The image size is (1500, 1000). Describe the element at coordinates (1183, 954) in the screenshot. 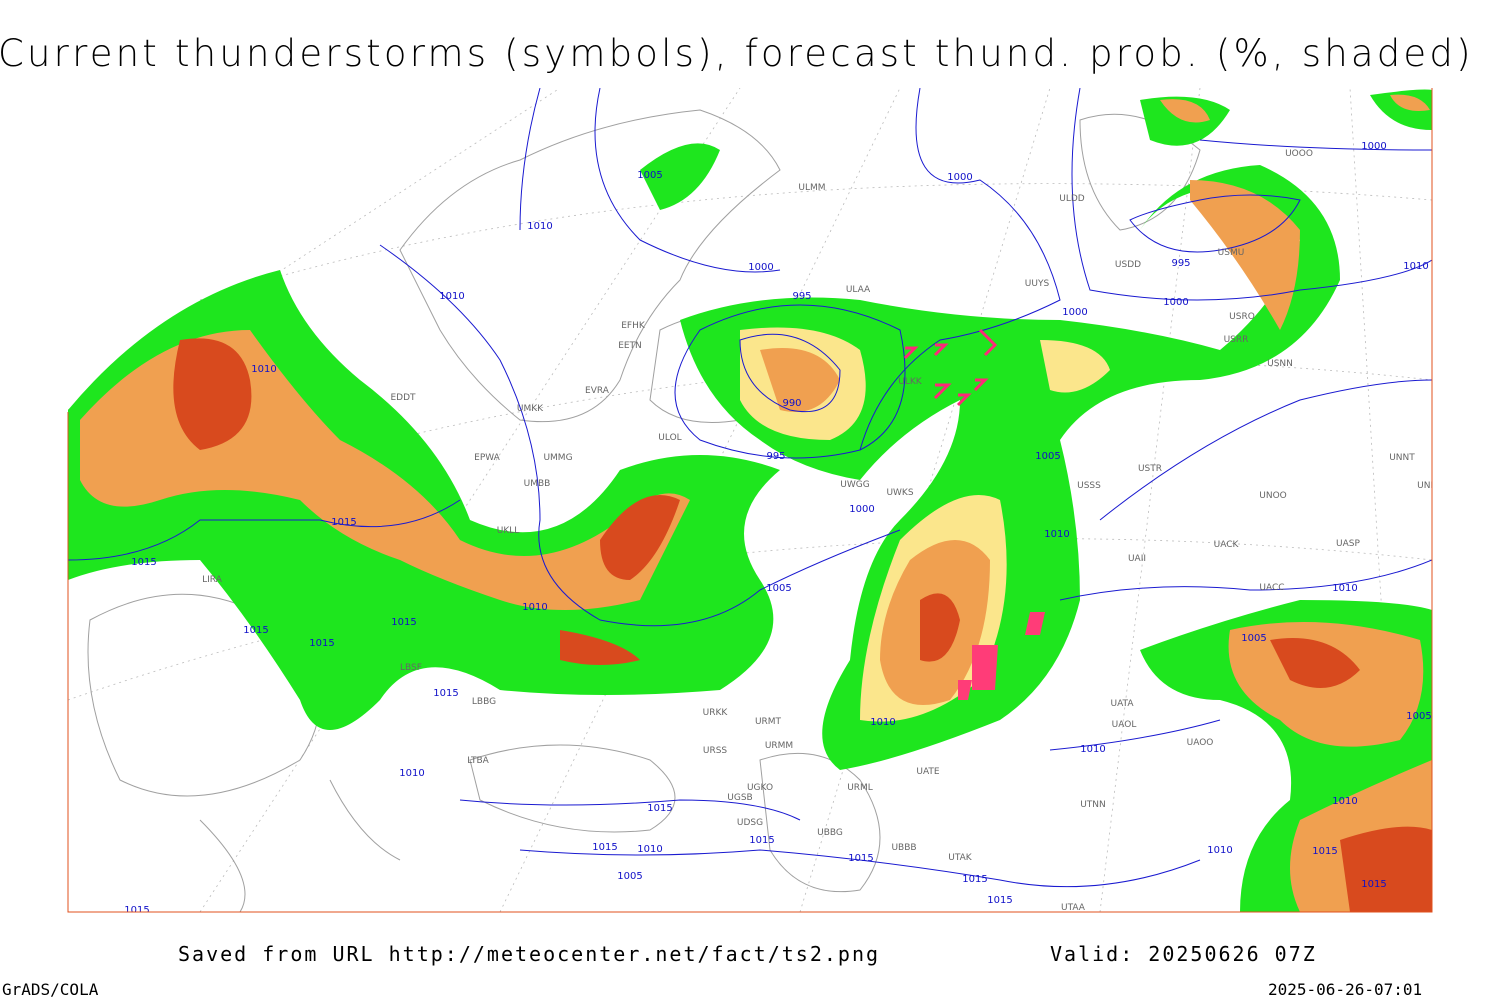

I see `valid-time: Valid: 20250626 07Z` at that location.